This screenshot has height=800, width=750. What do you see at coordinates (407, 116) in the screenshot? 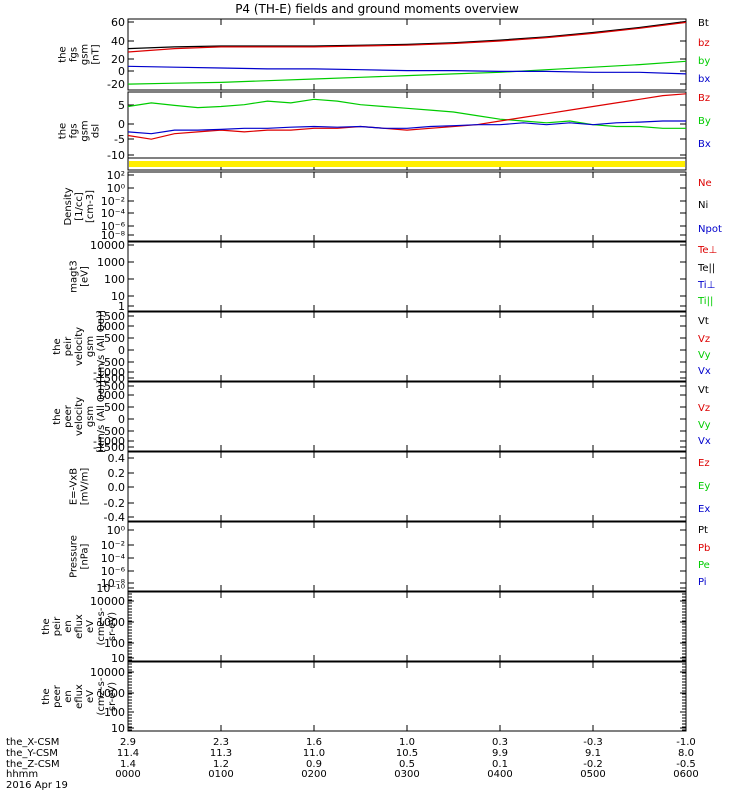
I see `series-line-Bz` at bounding box center [407, 116].